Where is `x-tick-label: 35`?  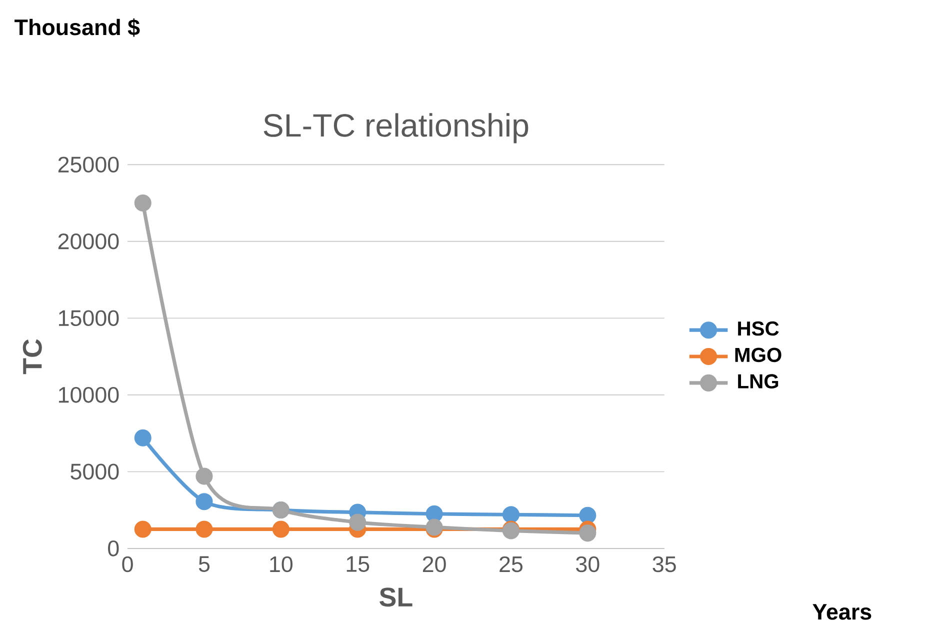 x-tick-label: 35 is located at coordinates (664, 564).